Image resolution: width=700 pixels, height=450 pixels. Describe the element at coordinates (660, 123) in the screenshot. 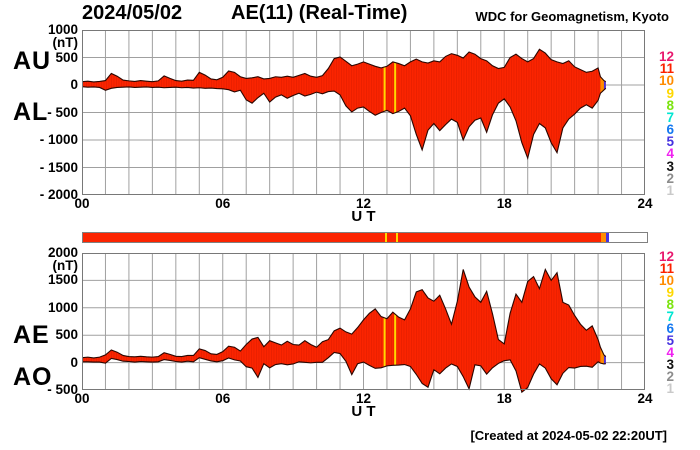

I see `station-count-legend-top: 12 11 10 9 8 7 6 5 4 3 2 1` at that location.